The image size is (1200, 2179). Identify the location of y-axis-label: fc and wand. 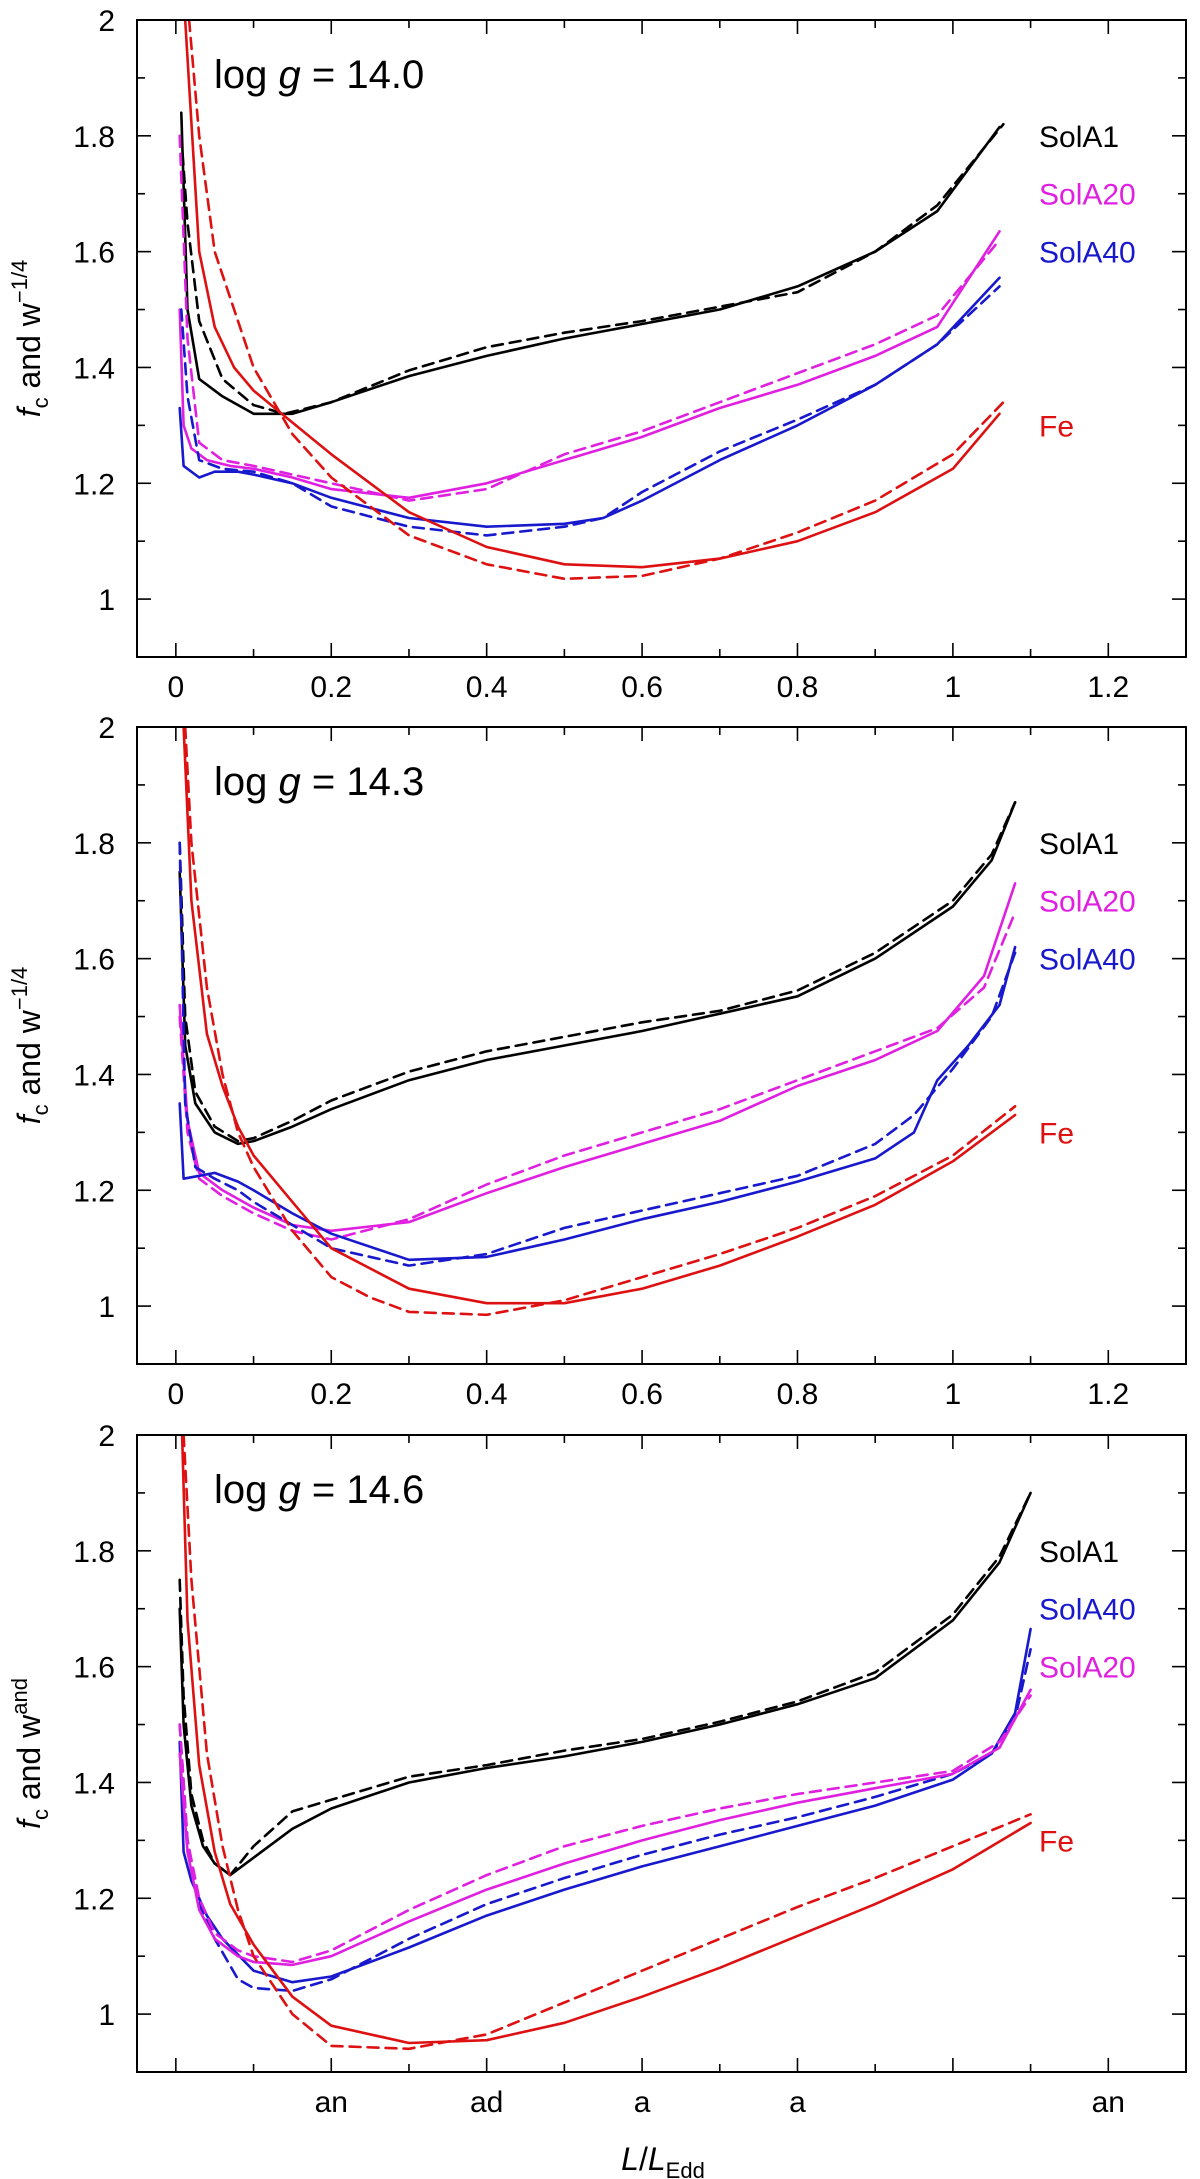
(30, 1753).